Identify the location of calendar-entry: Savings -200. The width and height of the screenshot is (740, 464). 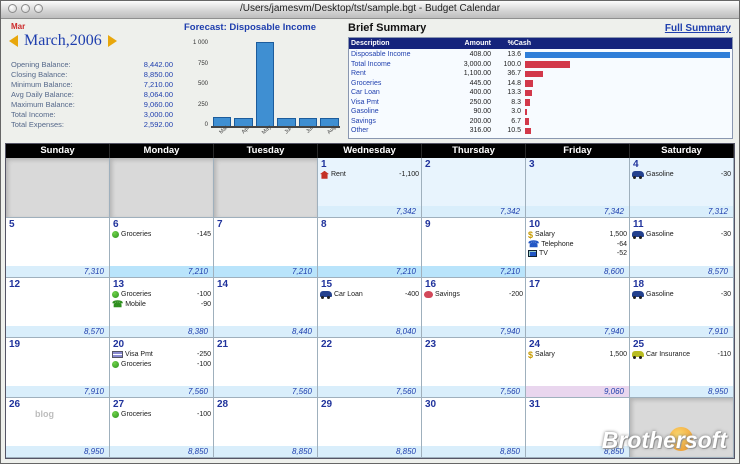
(473, 295).